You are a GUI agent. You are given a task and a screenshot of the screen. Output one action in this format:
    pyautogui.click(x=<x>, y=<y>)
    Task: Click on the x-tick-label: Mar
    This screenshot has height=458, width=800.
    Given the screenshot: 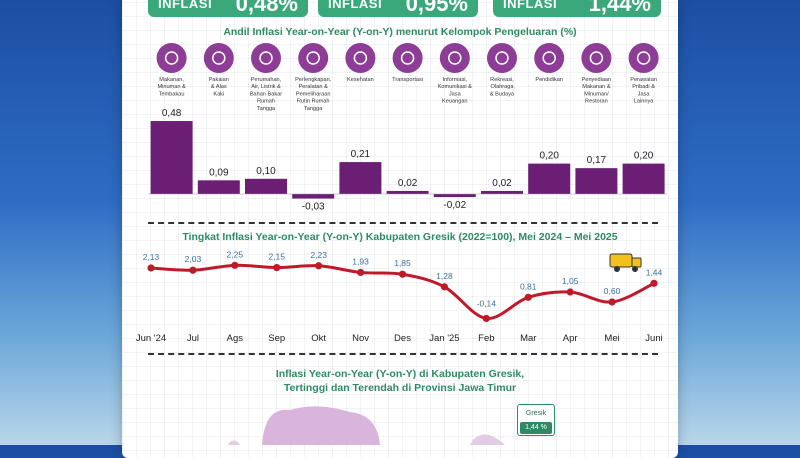 What is the action you would take?
    pyautogui.click(x=528, y=338)
    